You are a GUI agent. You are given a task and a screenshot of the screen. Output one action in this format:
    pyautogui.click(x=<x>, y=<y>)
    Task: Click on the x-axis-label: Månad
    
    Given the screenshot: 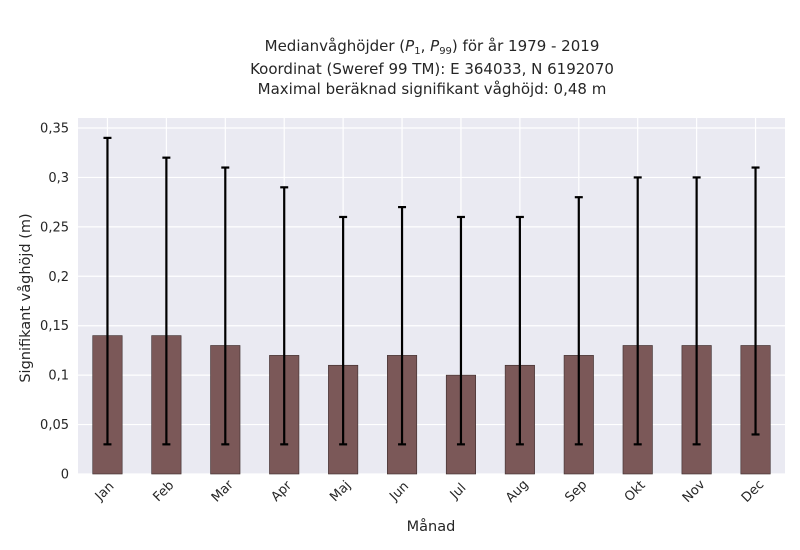 What is the action you would take?
    pyautogui.click(x=431, y=526)
    